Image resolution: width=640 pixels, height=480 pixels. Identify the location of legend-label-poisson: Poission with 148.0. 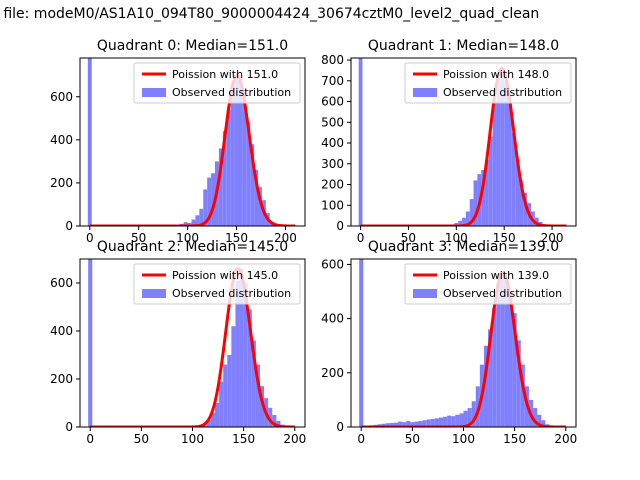
(496, 74).